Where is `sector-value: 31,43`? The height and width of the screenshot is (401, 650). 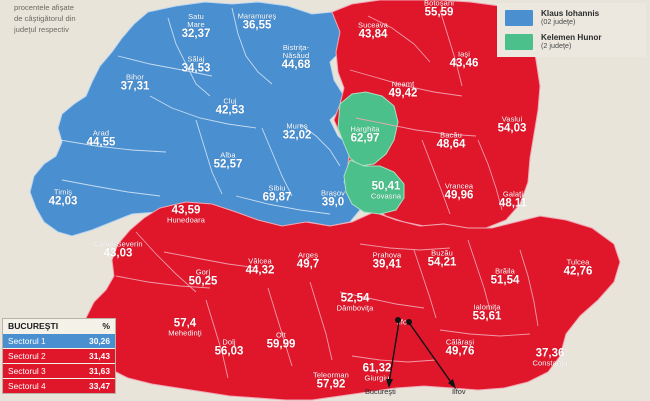
sector-value: 31,43 is located at coordinates (99, 356).